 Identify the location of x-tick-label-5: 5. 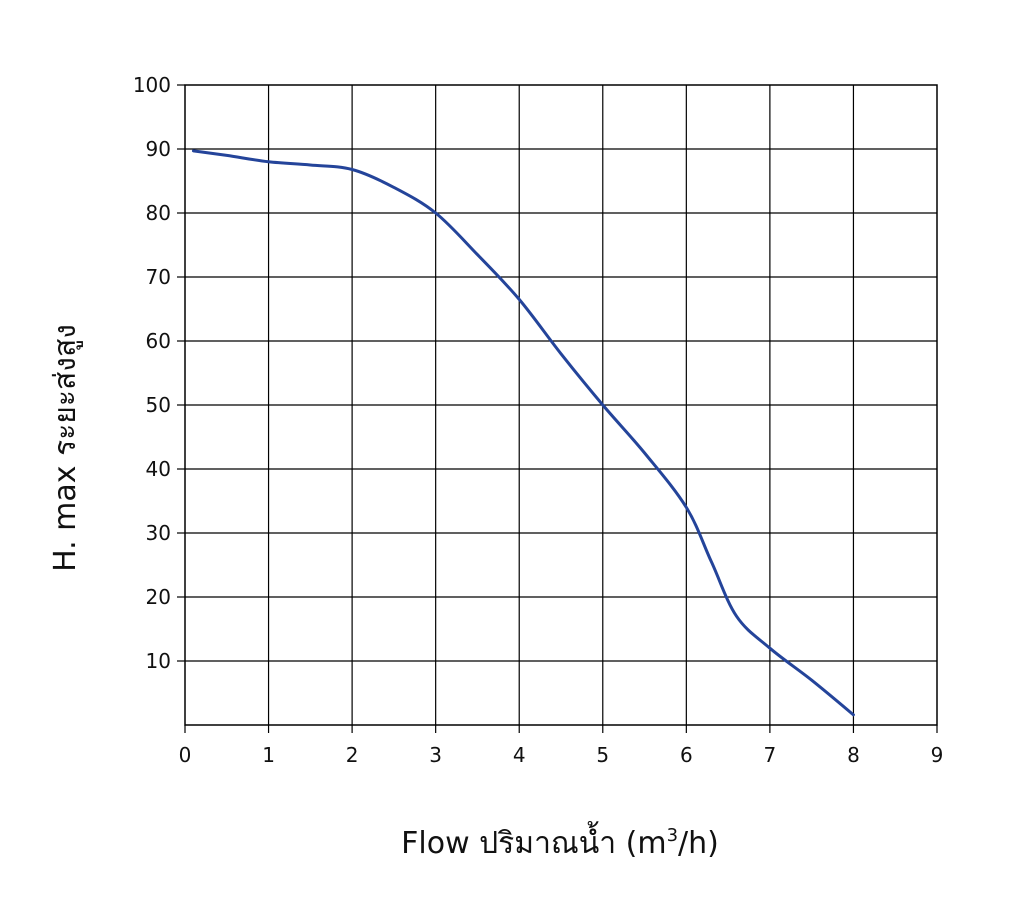
(602, 755).